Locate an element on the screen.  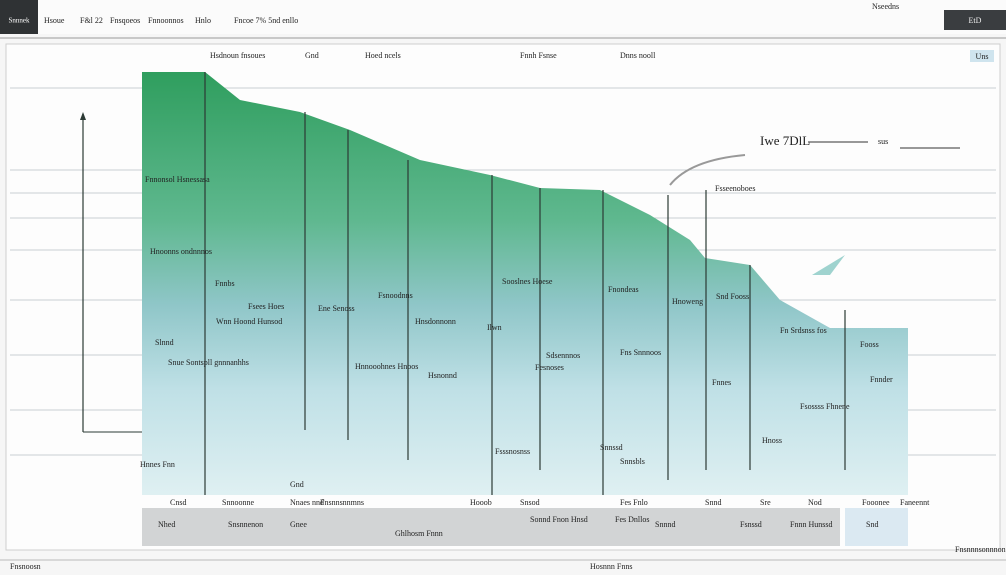
chart-label: Fsseenoboes is located at coordinates (735, 188).